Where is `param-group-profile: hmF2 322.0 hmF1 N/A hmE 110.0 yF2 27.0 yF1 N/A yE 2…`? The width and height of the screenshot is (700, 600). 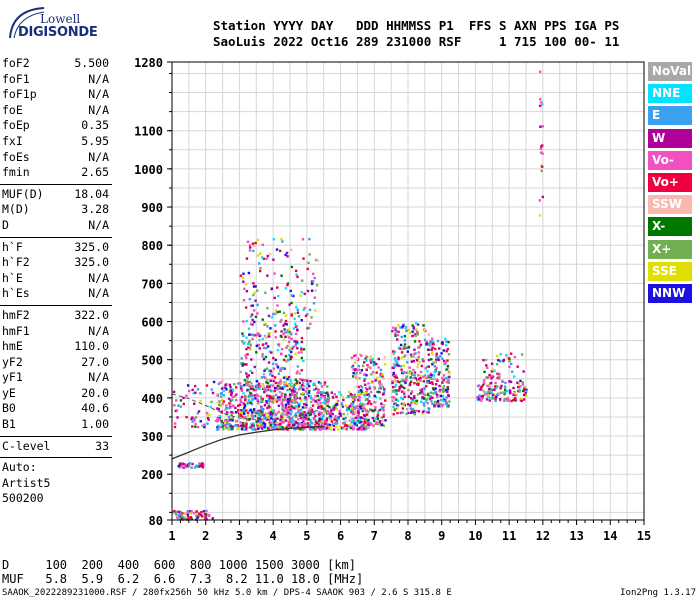 param-group-profile: hmF2 322.0 hmF1 N/A hmE 110.0 yF2 27.0 yF1 N/A yE 2… is located at coordinates (56, 370).